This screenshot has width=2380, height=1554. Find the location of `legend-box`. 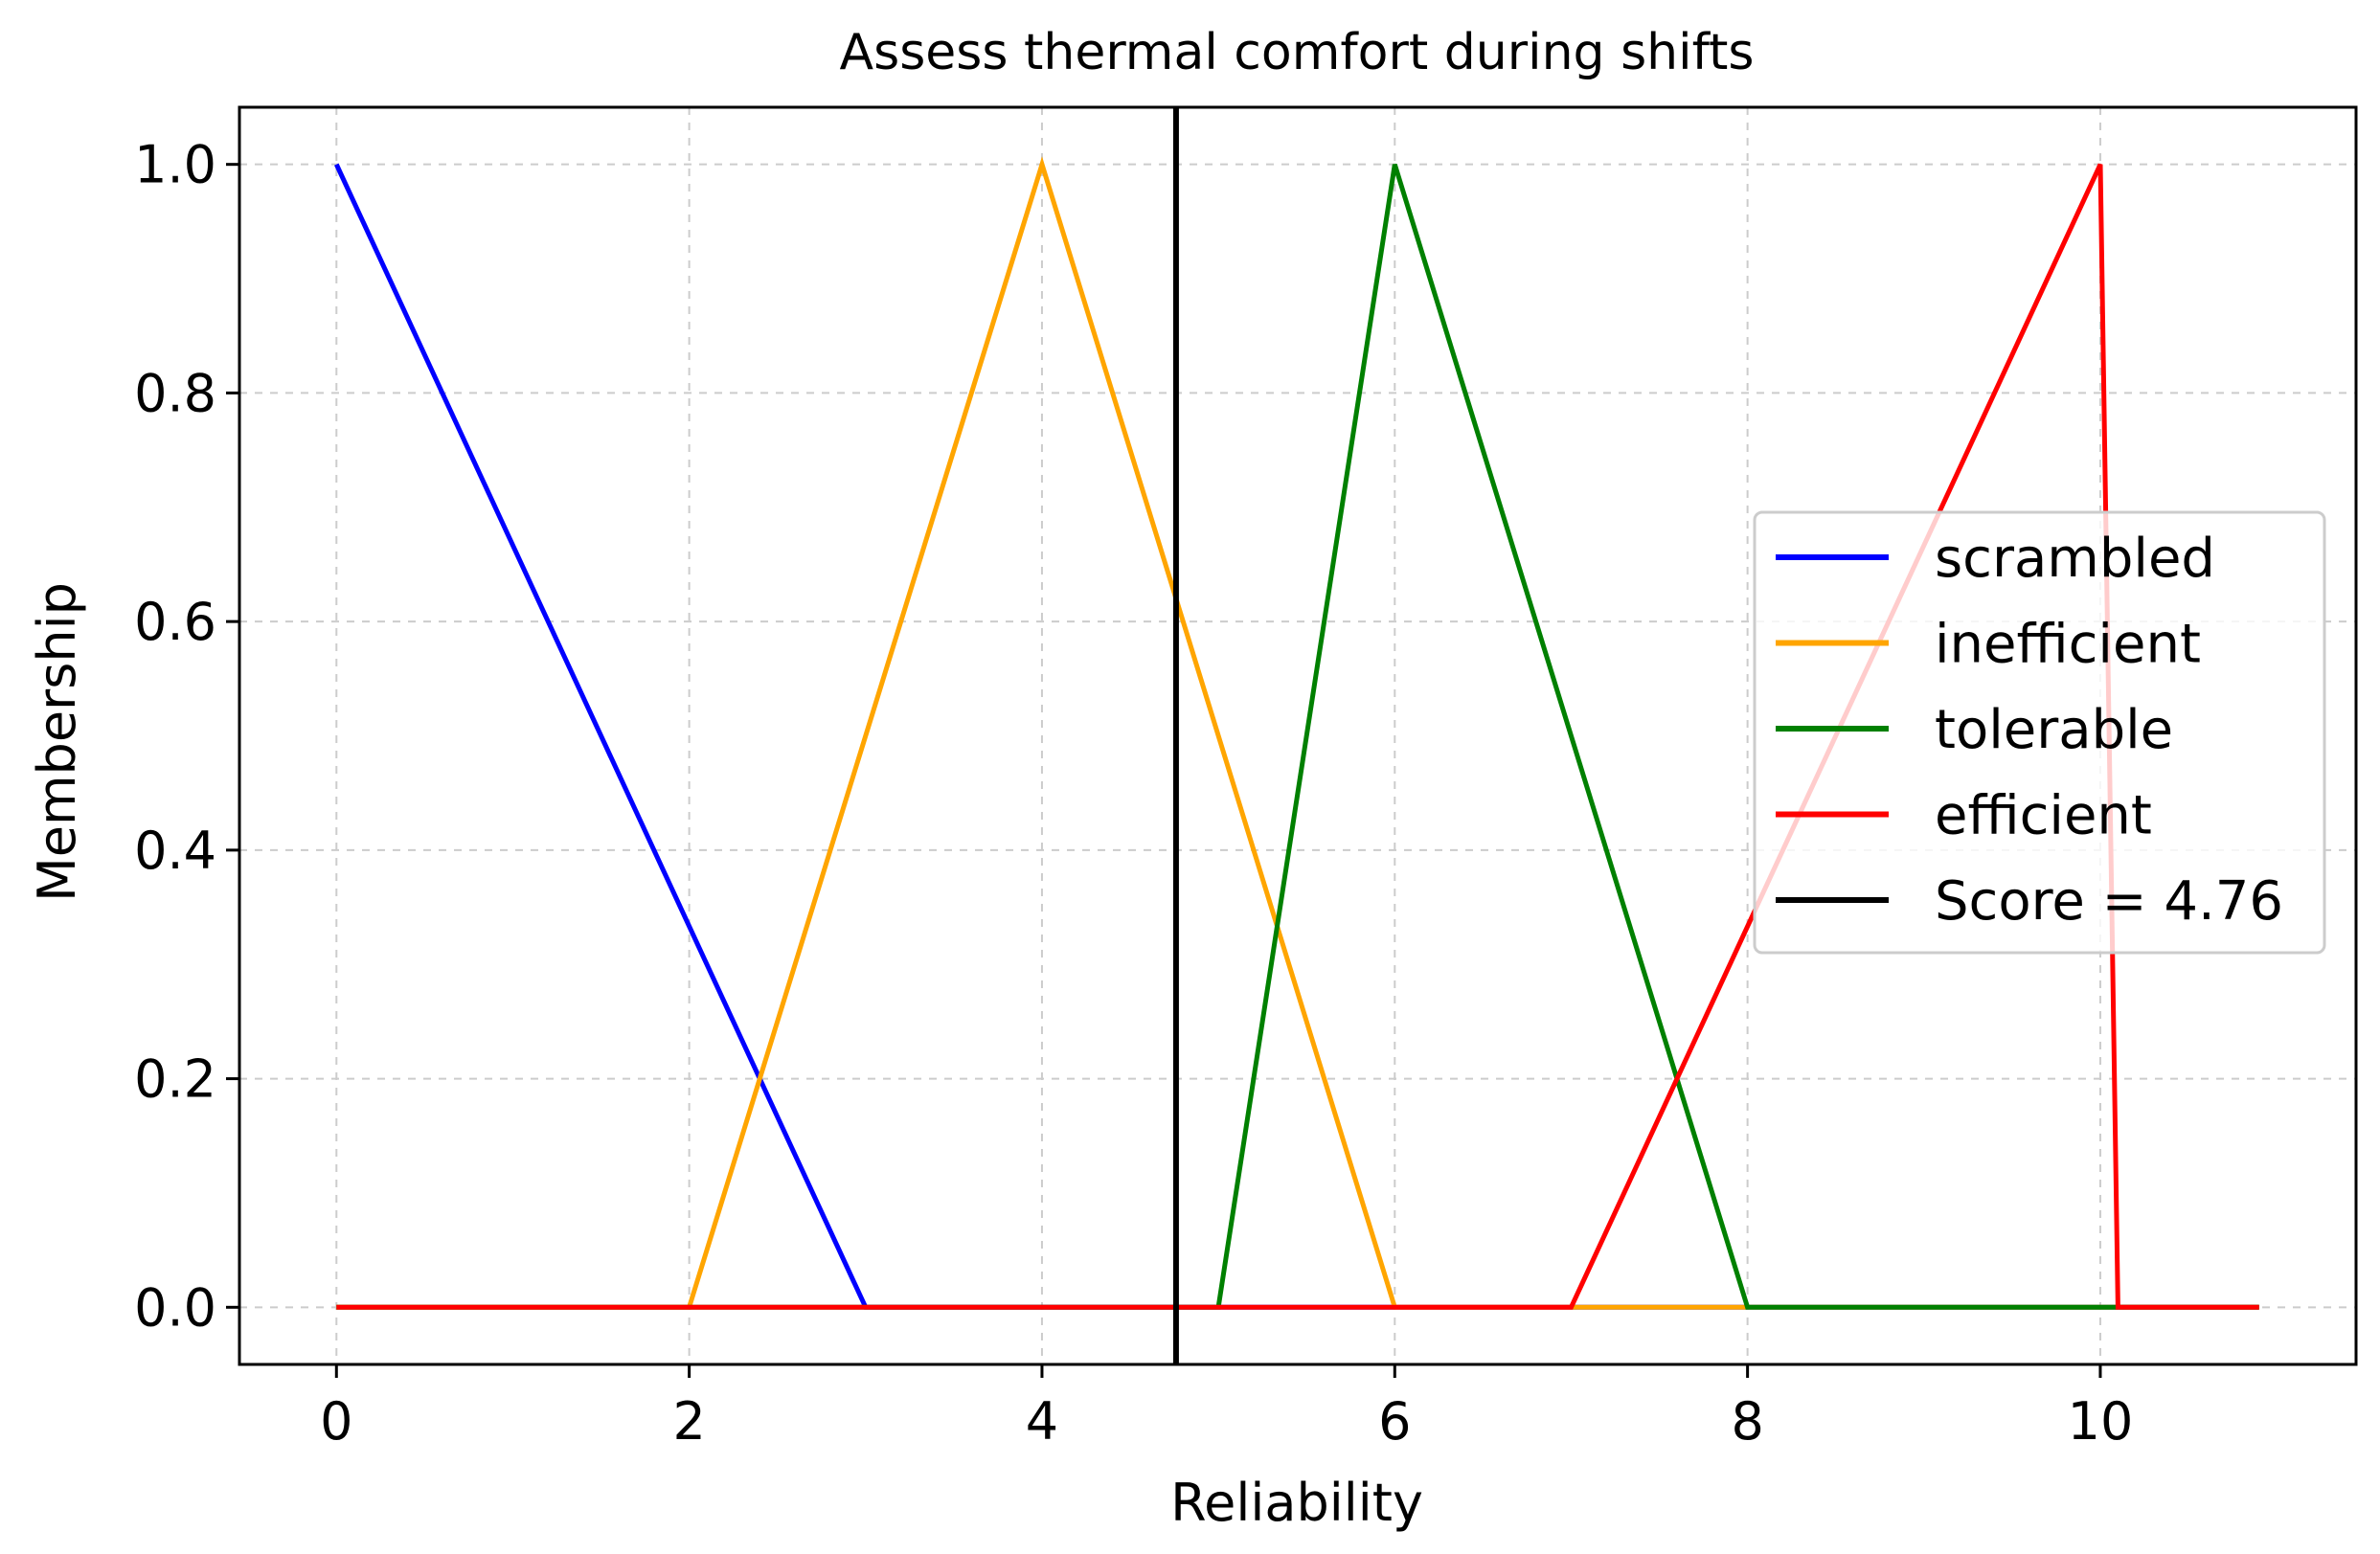

legend-box is located at coordinates (2039, 732).